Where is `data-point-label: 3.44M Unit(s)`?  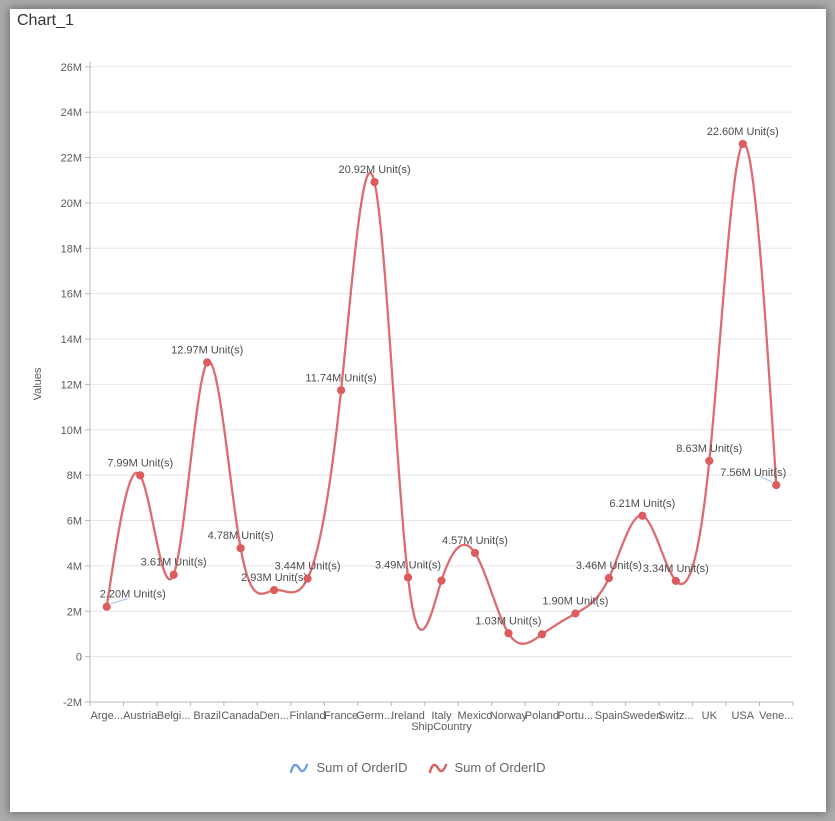
data-point-label: 3.44M Unit(s) is located at coordinates (308, 567).